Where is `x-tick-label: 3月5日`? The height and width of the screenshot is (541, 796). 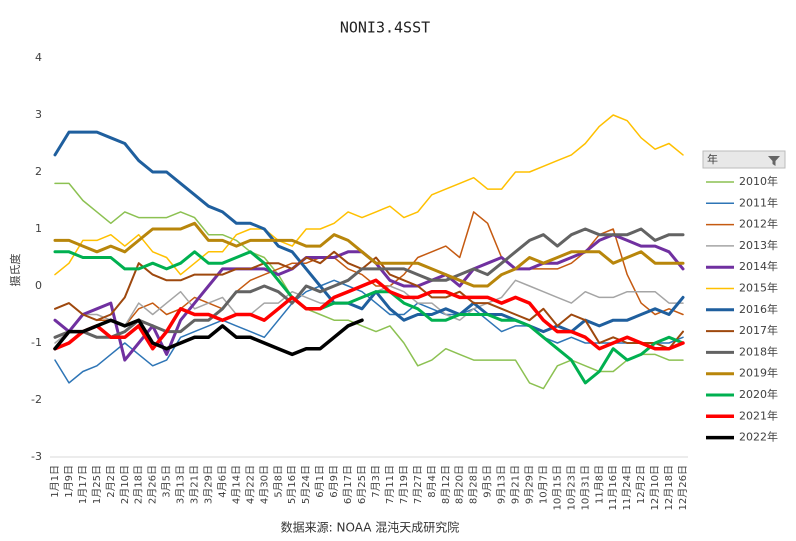
x-tick-label: 3月5日 is located at coordinates (167, 481).